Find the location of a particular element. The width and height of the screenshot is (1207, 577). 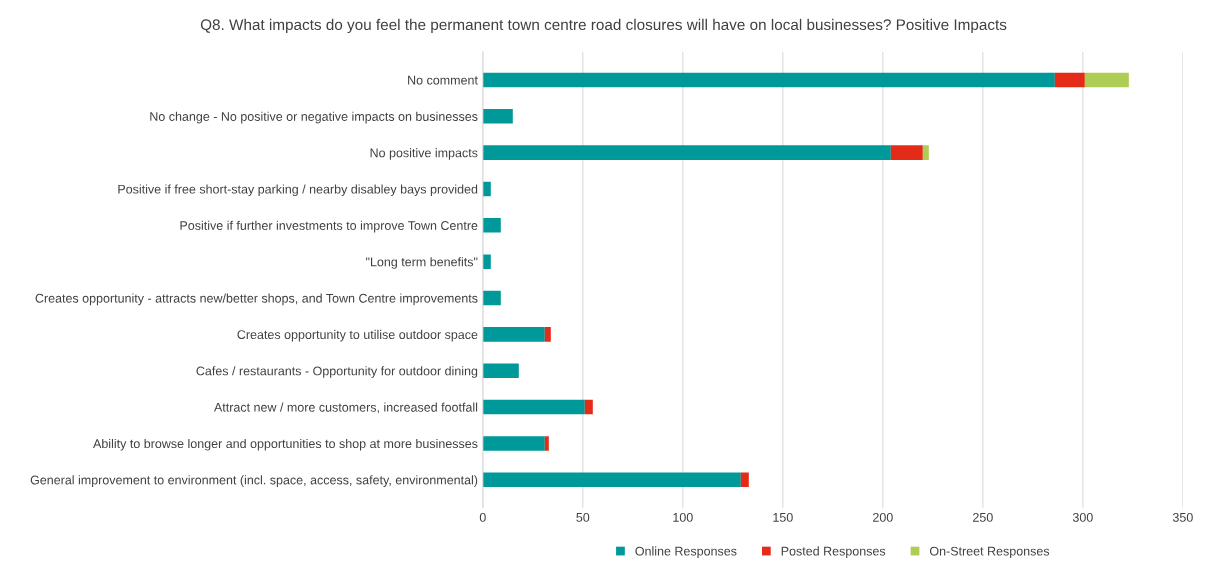

y-tick-label: Attract new / more customers, increased footfall is located at coordinates (345, 408).